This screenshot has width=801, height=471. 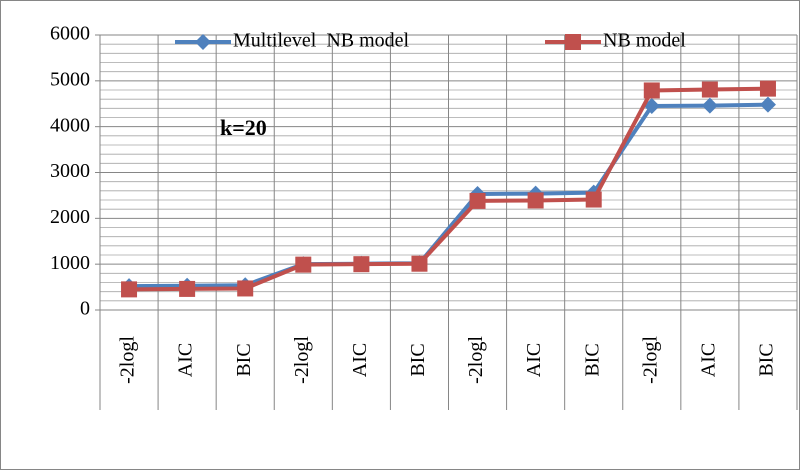 I want to click on legend-label: Multilevel NB model, so click(x=321, y=41).